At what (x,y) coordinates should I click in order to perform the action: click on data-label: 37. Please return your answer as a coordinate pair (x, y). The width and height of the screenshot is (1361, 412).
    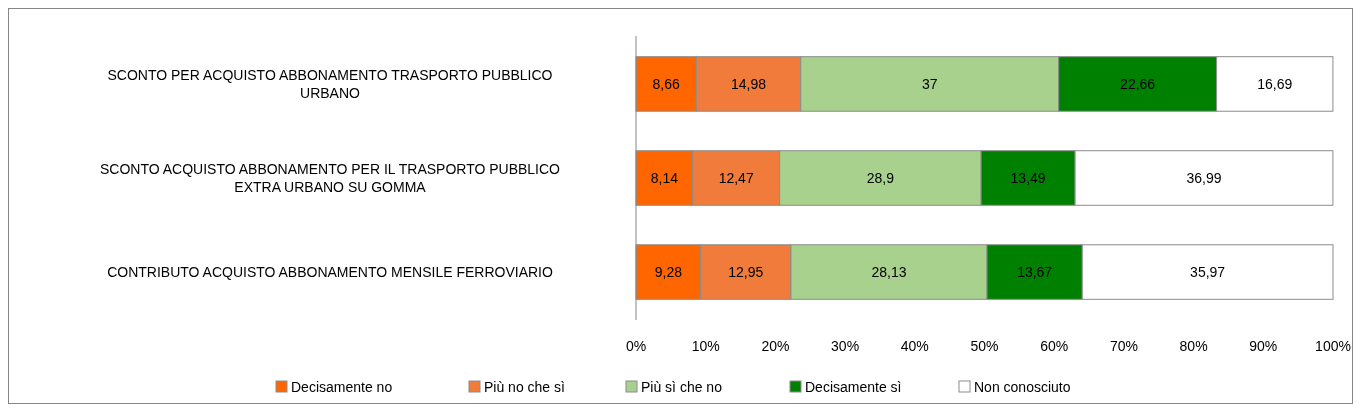
    Looking at the image, I should click on (929, 83).